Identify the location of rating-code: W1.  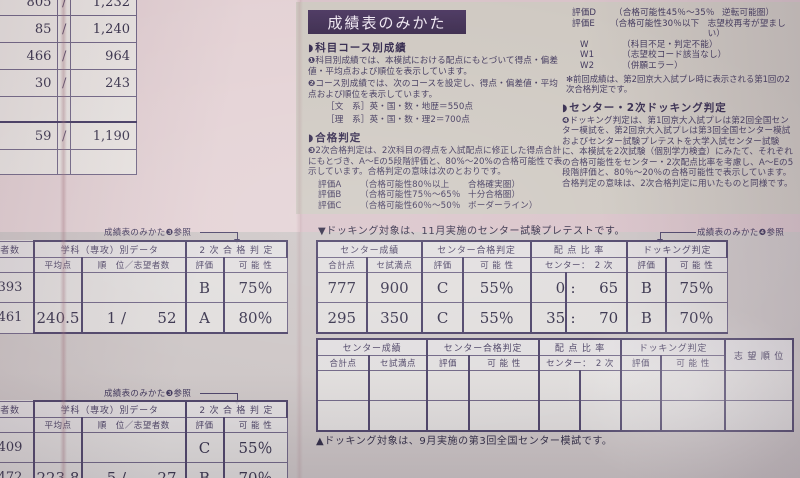
(587, 55).